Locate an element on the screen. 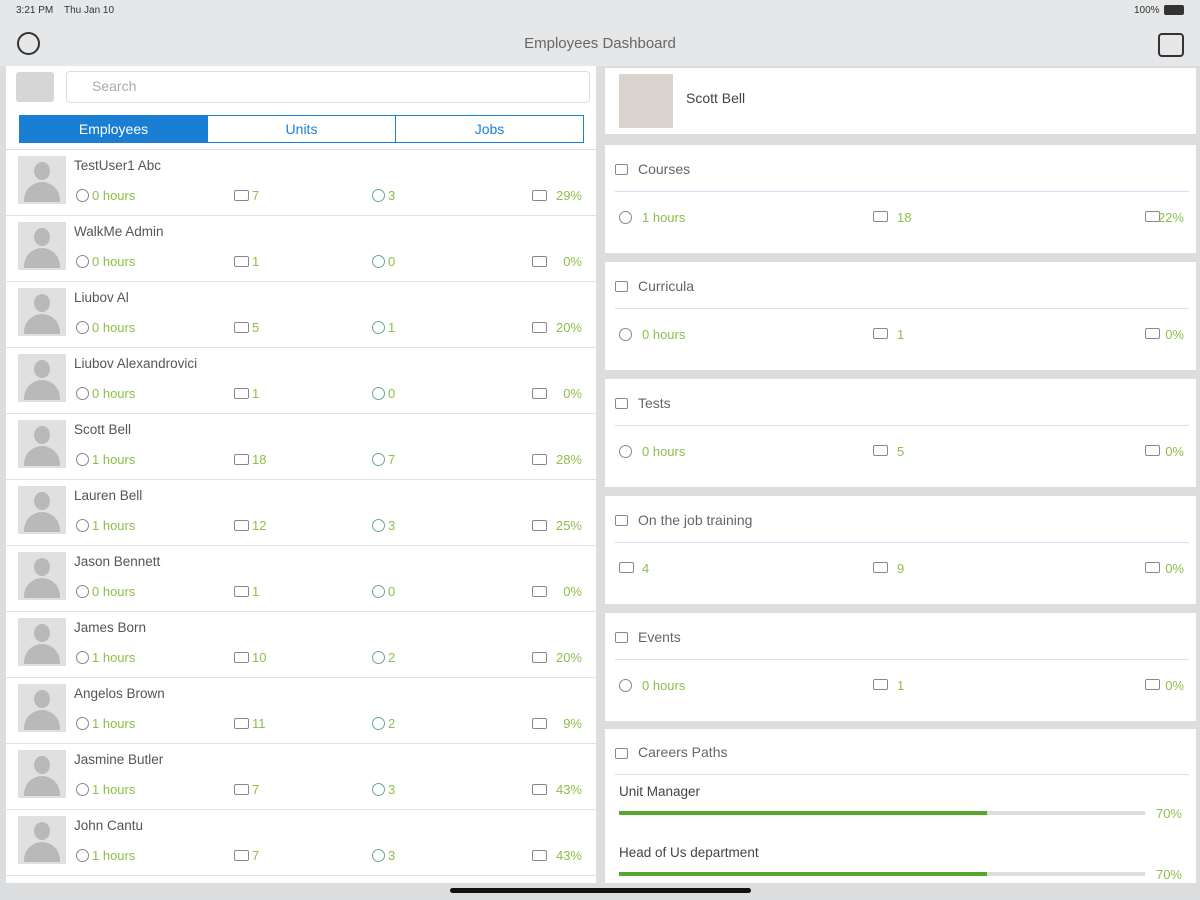 The image size is (1200, 900). employee-completed: 3 is located at coordinates (392, 525).